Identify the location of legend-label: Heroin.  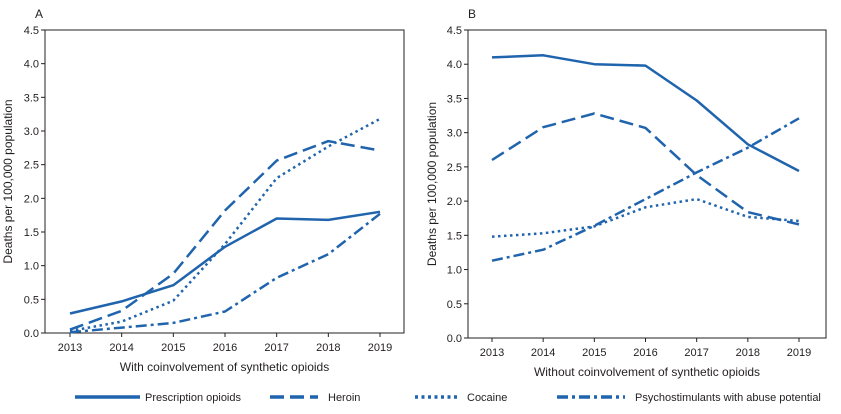
(344, 398).